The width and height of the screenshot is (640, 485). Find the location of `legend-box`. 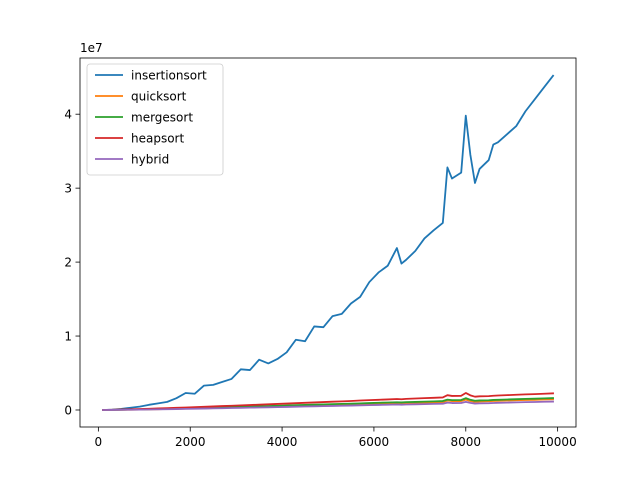

legend-box is located at coordinates (155, 119).